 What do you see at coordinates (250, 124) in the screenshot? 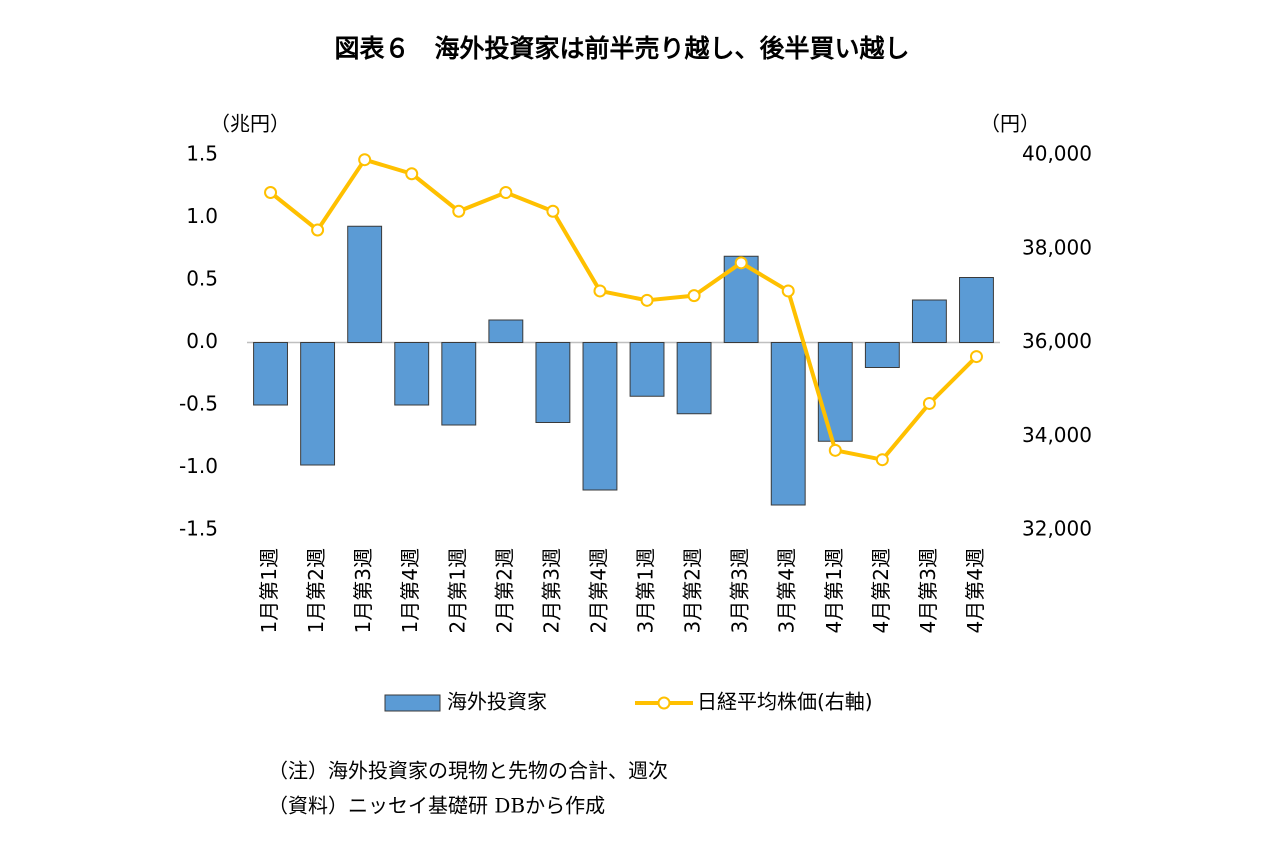
I see `y-axis-title: （兆円）` at bounding box center [250, 124].